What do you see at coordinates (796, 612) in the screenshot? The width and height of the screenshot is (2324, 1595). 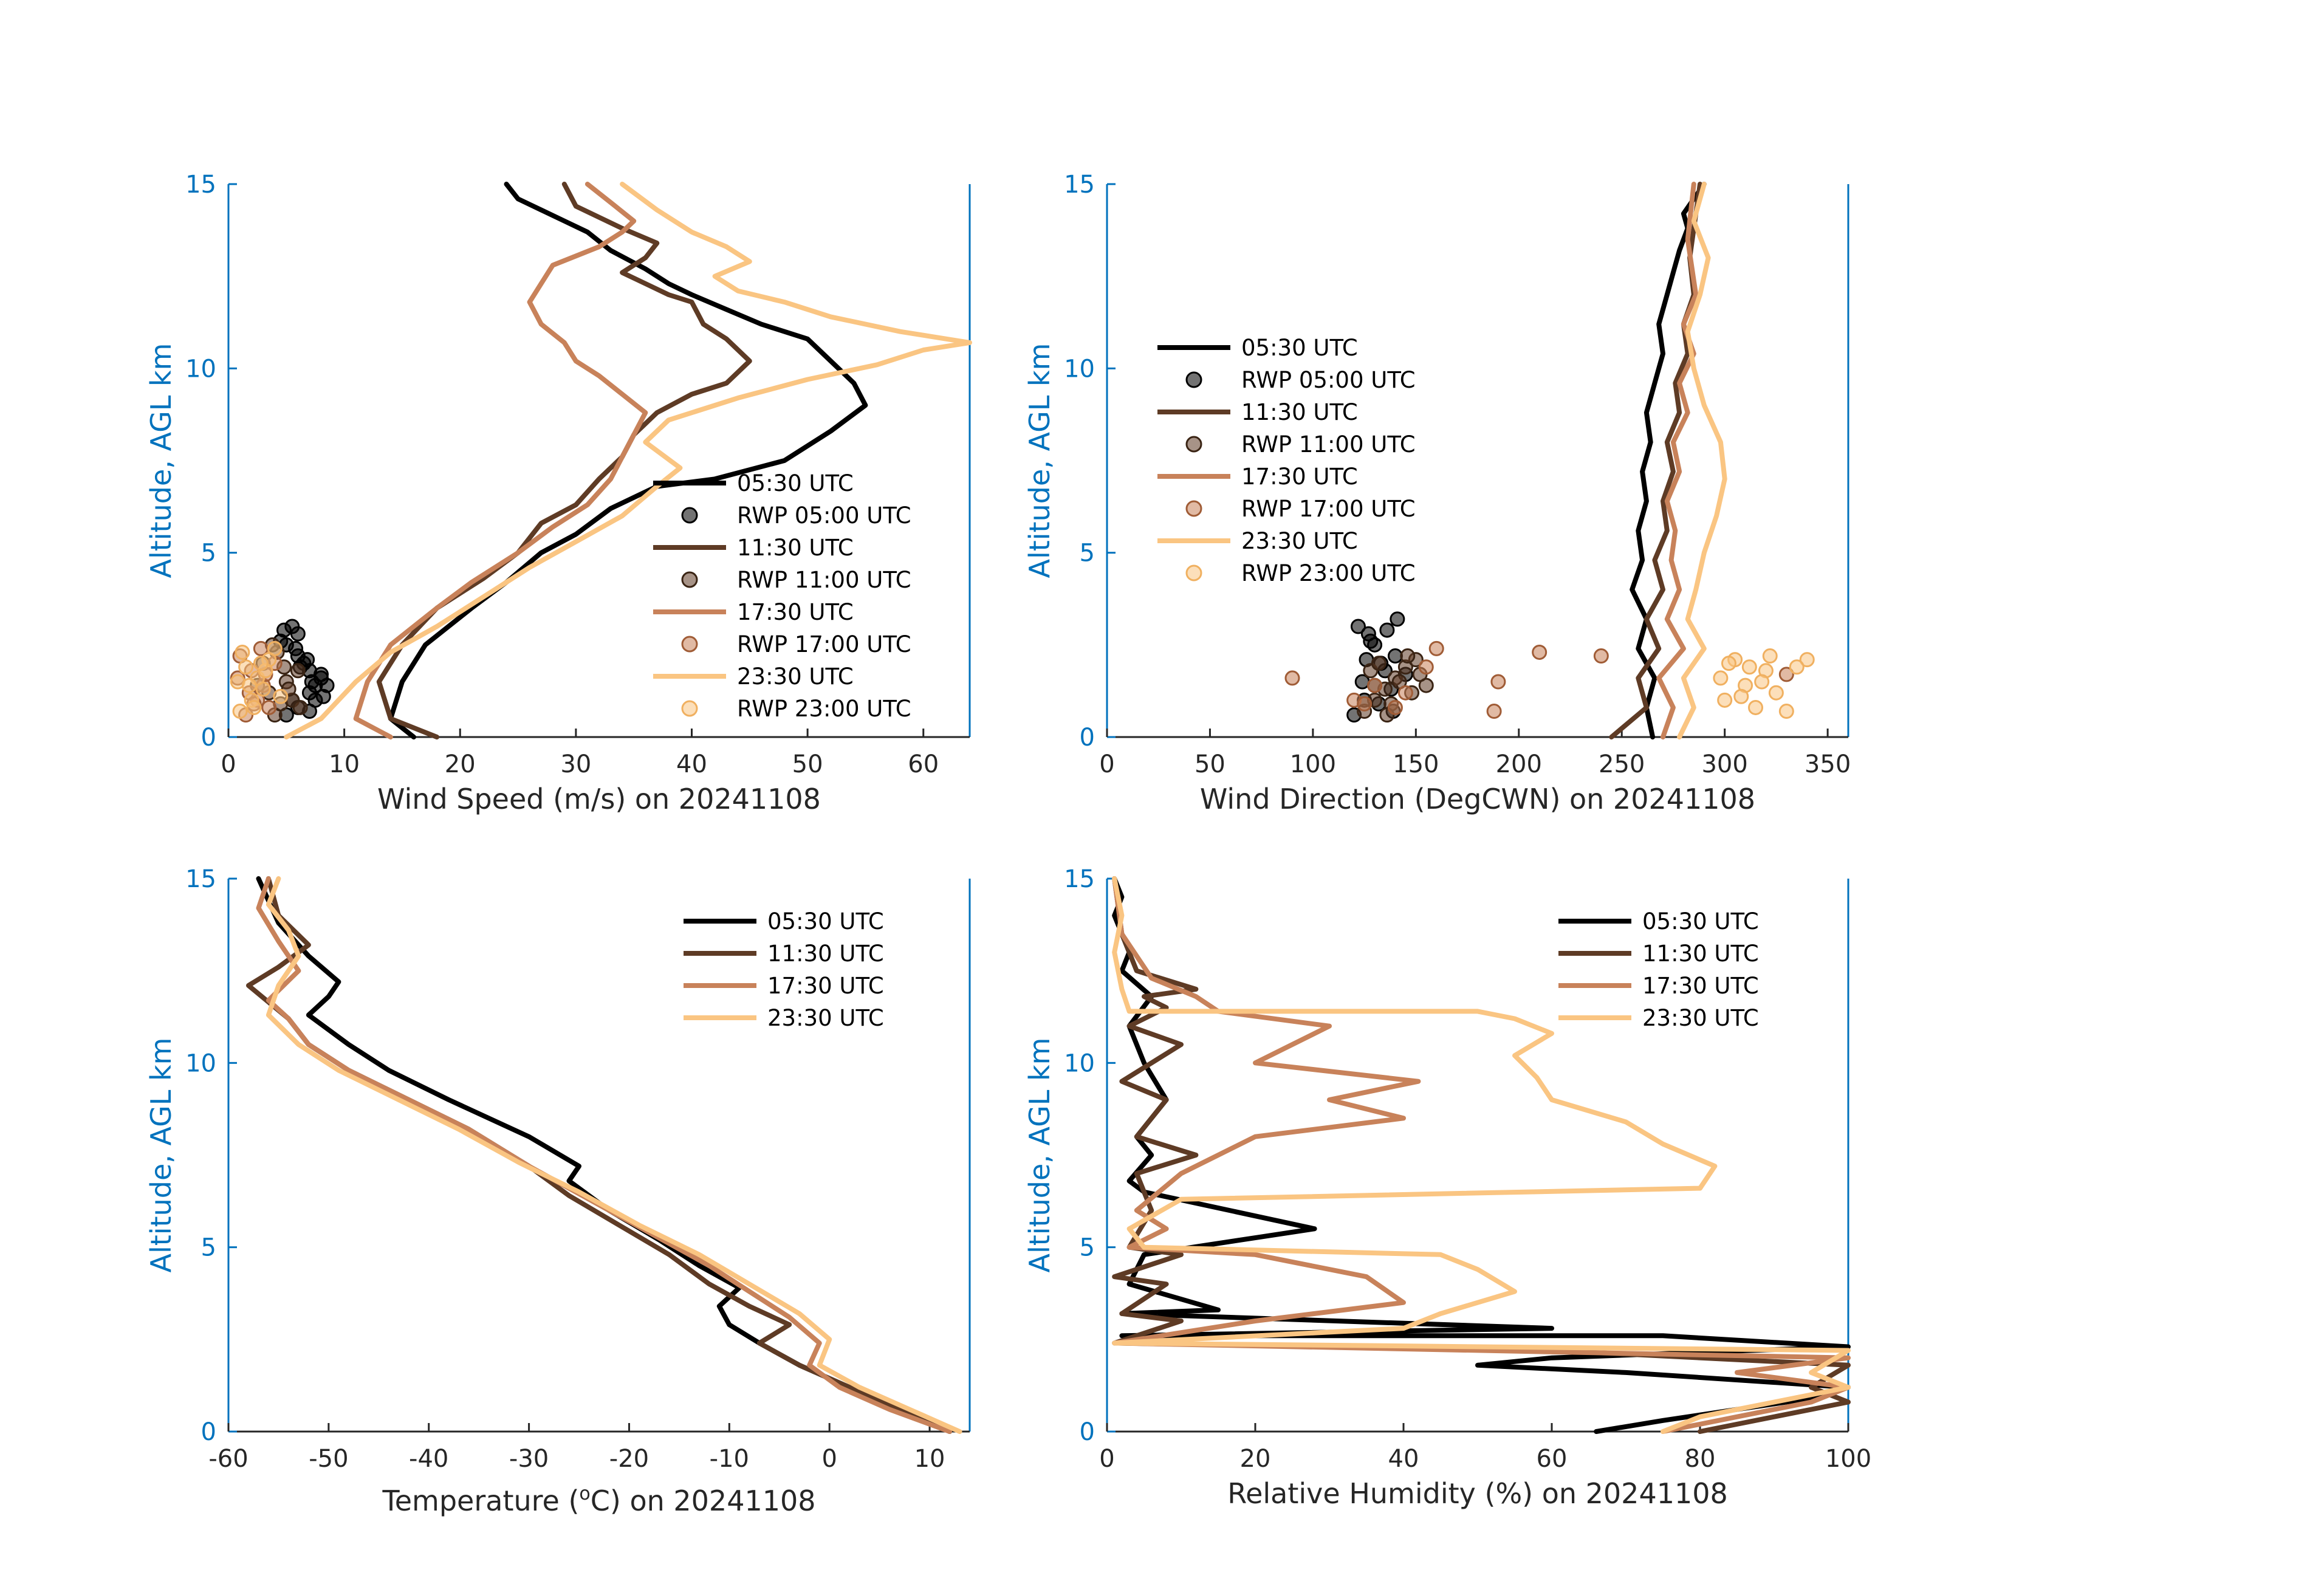 I see `wind-speed-legend-label: 17:30 UTC` at bounding box center [796, 612].